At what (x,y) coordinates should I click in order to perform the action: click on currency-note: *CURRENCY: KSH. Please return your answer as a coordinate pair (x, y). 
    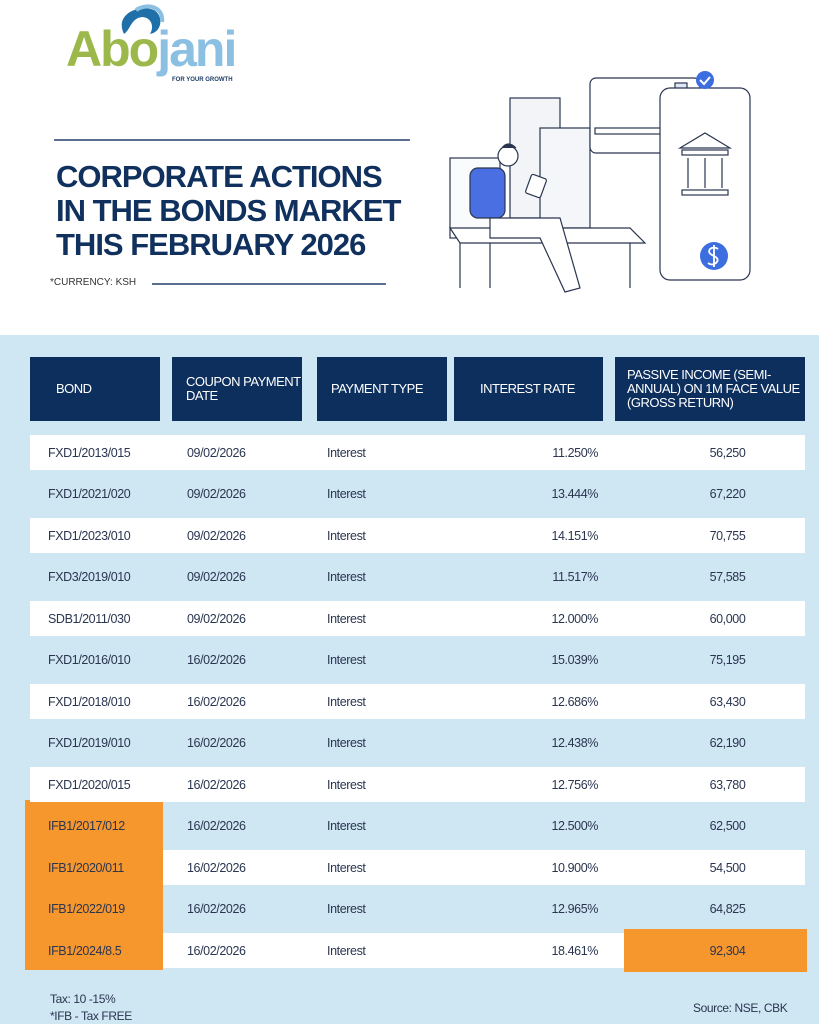
    Looking at the image, I should click on (93, 282).